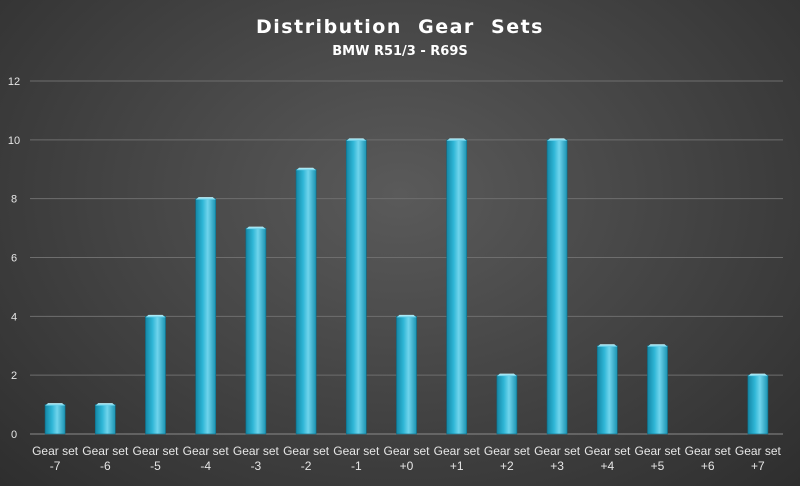 The image size is (800, 486). Describe the element at coordinates (400, 27) in the screenshot. I see `chart-title: Distribution Gear Sets` at that location.